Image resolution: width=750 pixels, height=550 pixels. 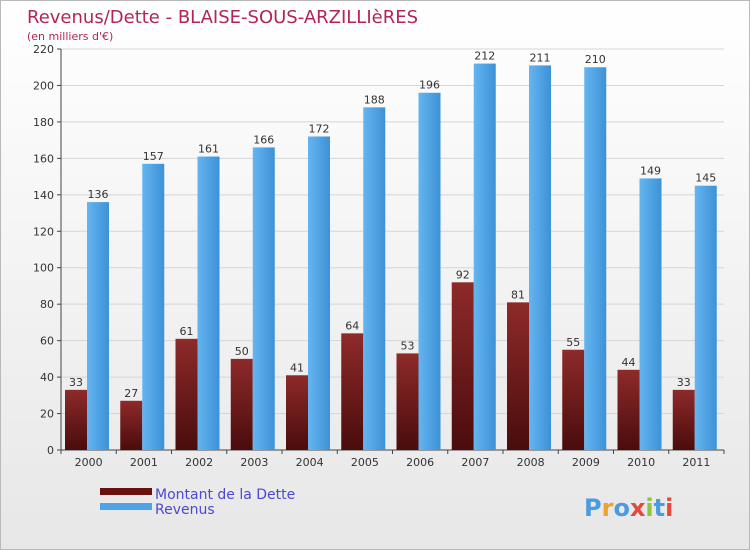 What do you see at coordinates (573, 342) in the screenshot?
I see `data-label-debt: 55` at bounding box center [573, 342].